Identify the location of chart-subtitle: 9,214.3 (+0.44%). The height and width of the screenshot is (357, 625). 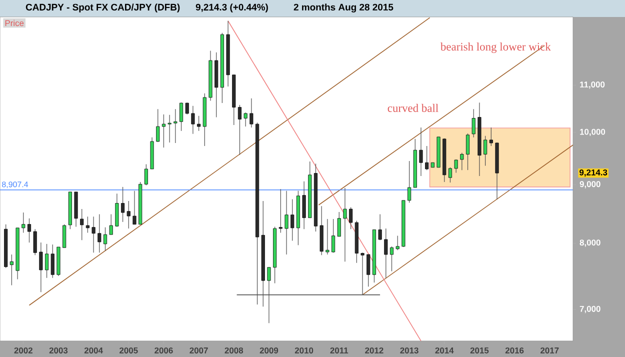
(232, 8).